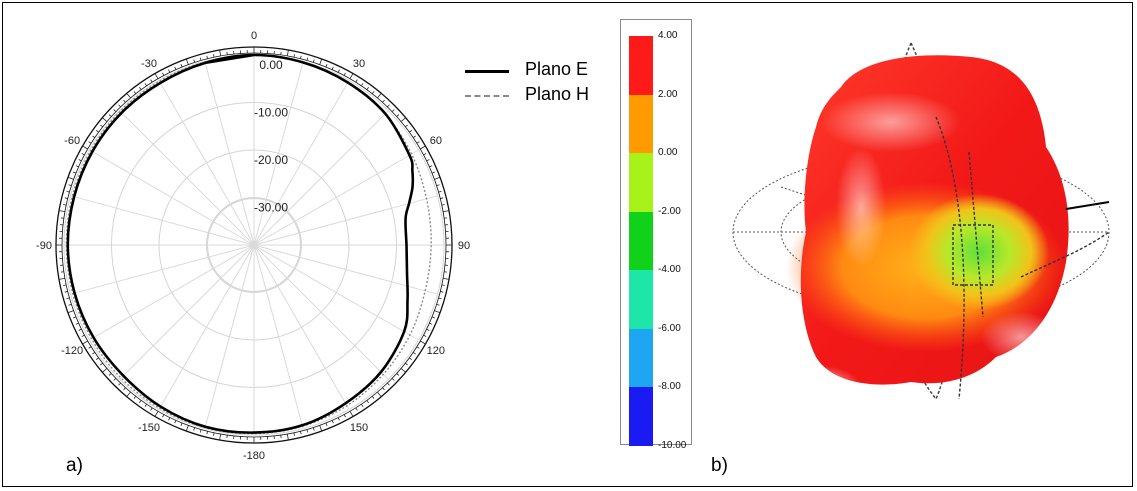  Describe the element at coordinates (72, 351) in the screenshot. I see `angle-tick-label: -120` at that location.